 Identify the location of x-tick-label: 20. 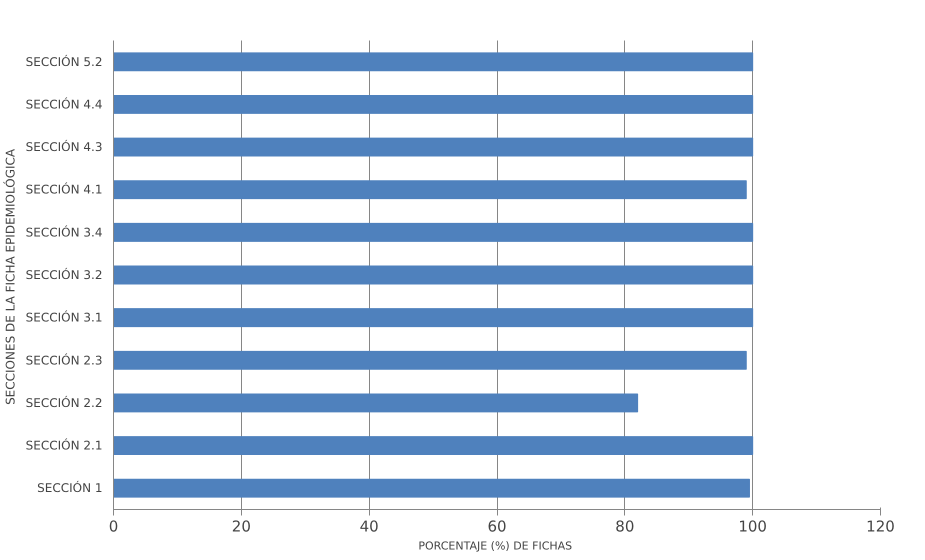
(241, 527).